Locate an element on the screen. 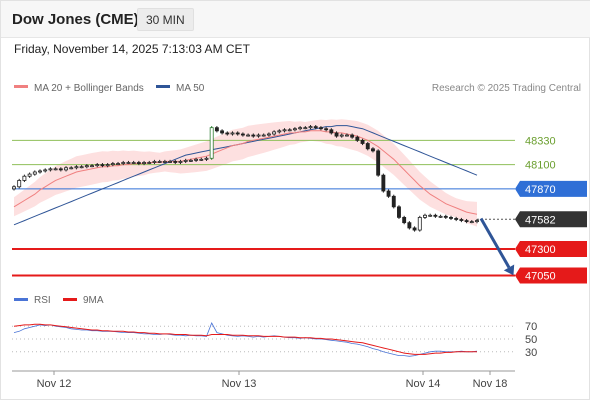 This screenshot has width=590, height=400. rsi-ma-line is located at coordinates (245, 339).